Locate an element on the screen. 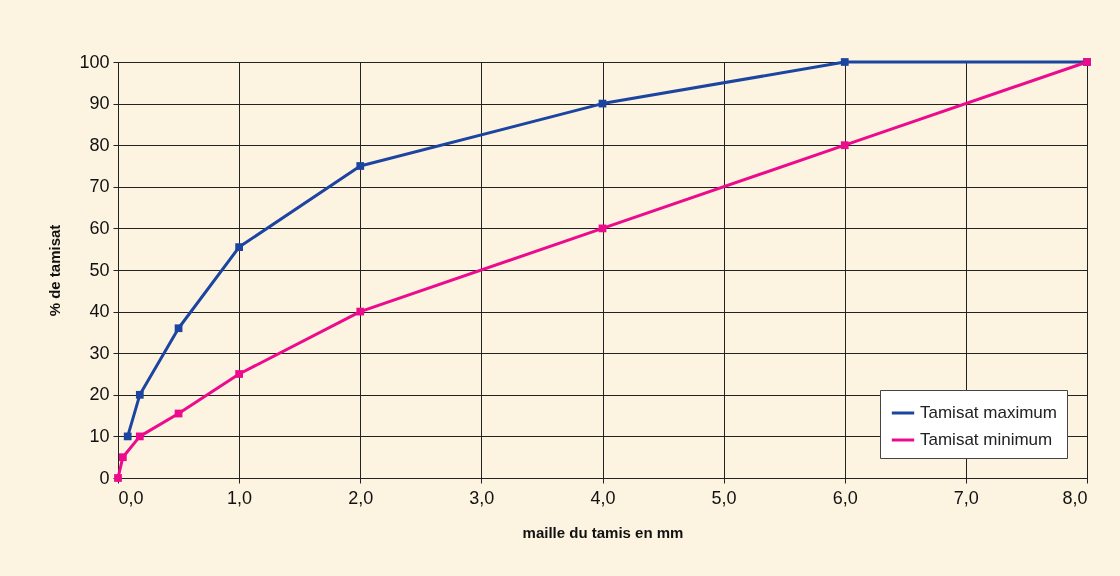  y-tick-label: 70 is located at coordinates (99, 186).